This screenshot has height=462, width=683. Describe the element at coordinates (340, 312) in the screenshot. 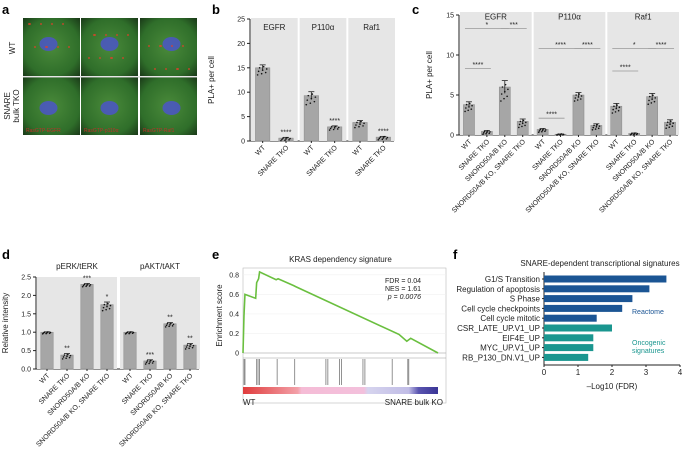

I see `enrichment-line` at that location.